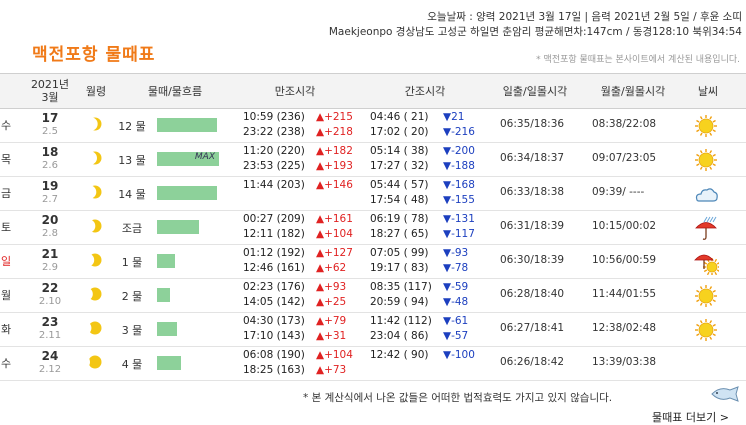 The image size is (746, 425). Describe the element at coordinates (334, 166) in the screenshot. I see `high-tide-diff: ▲+193` at that location.